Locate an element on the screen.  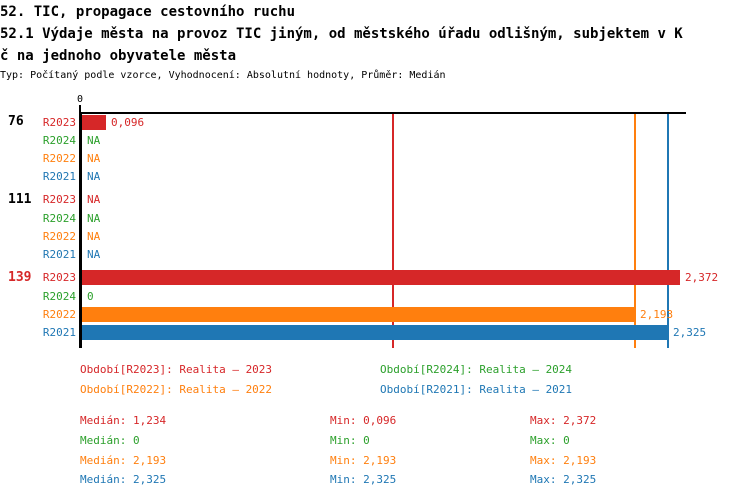
stat-max-r2022: Max: 2,193 is located at coordinates (563, 460).